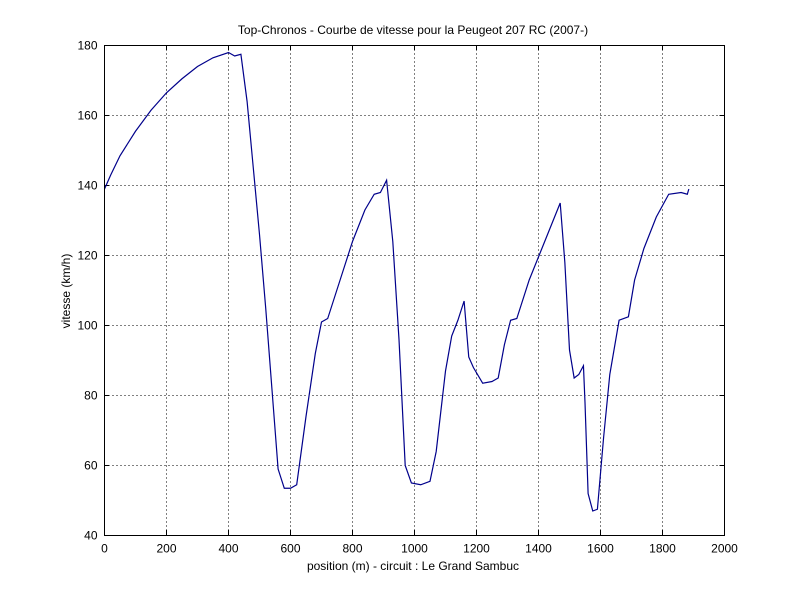  What do you see at coordinates (87, 256) in the screenshot?
I see `y-tick-label: 120` at bounding box center [87, 256].